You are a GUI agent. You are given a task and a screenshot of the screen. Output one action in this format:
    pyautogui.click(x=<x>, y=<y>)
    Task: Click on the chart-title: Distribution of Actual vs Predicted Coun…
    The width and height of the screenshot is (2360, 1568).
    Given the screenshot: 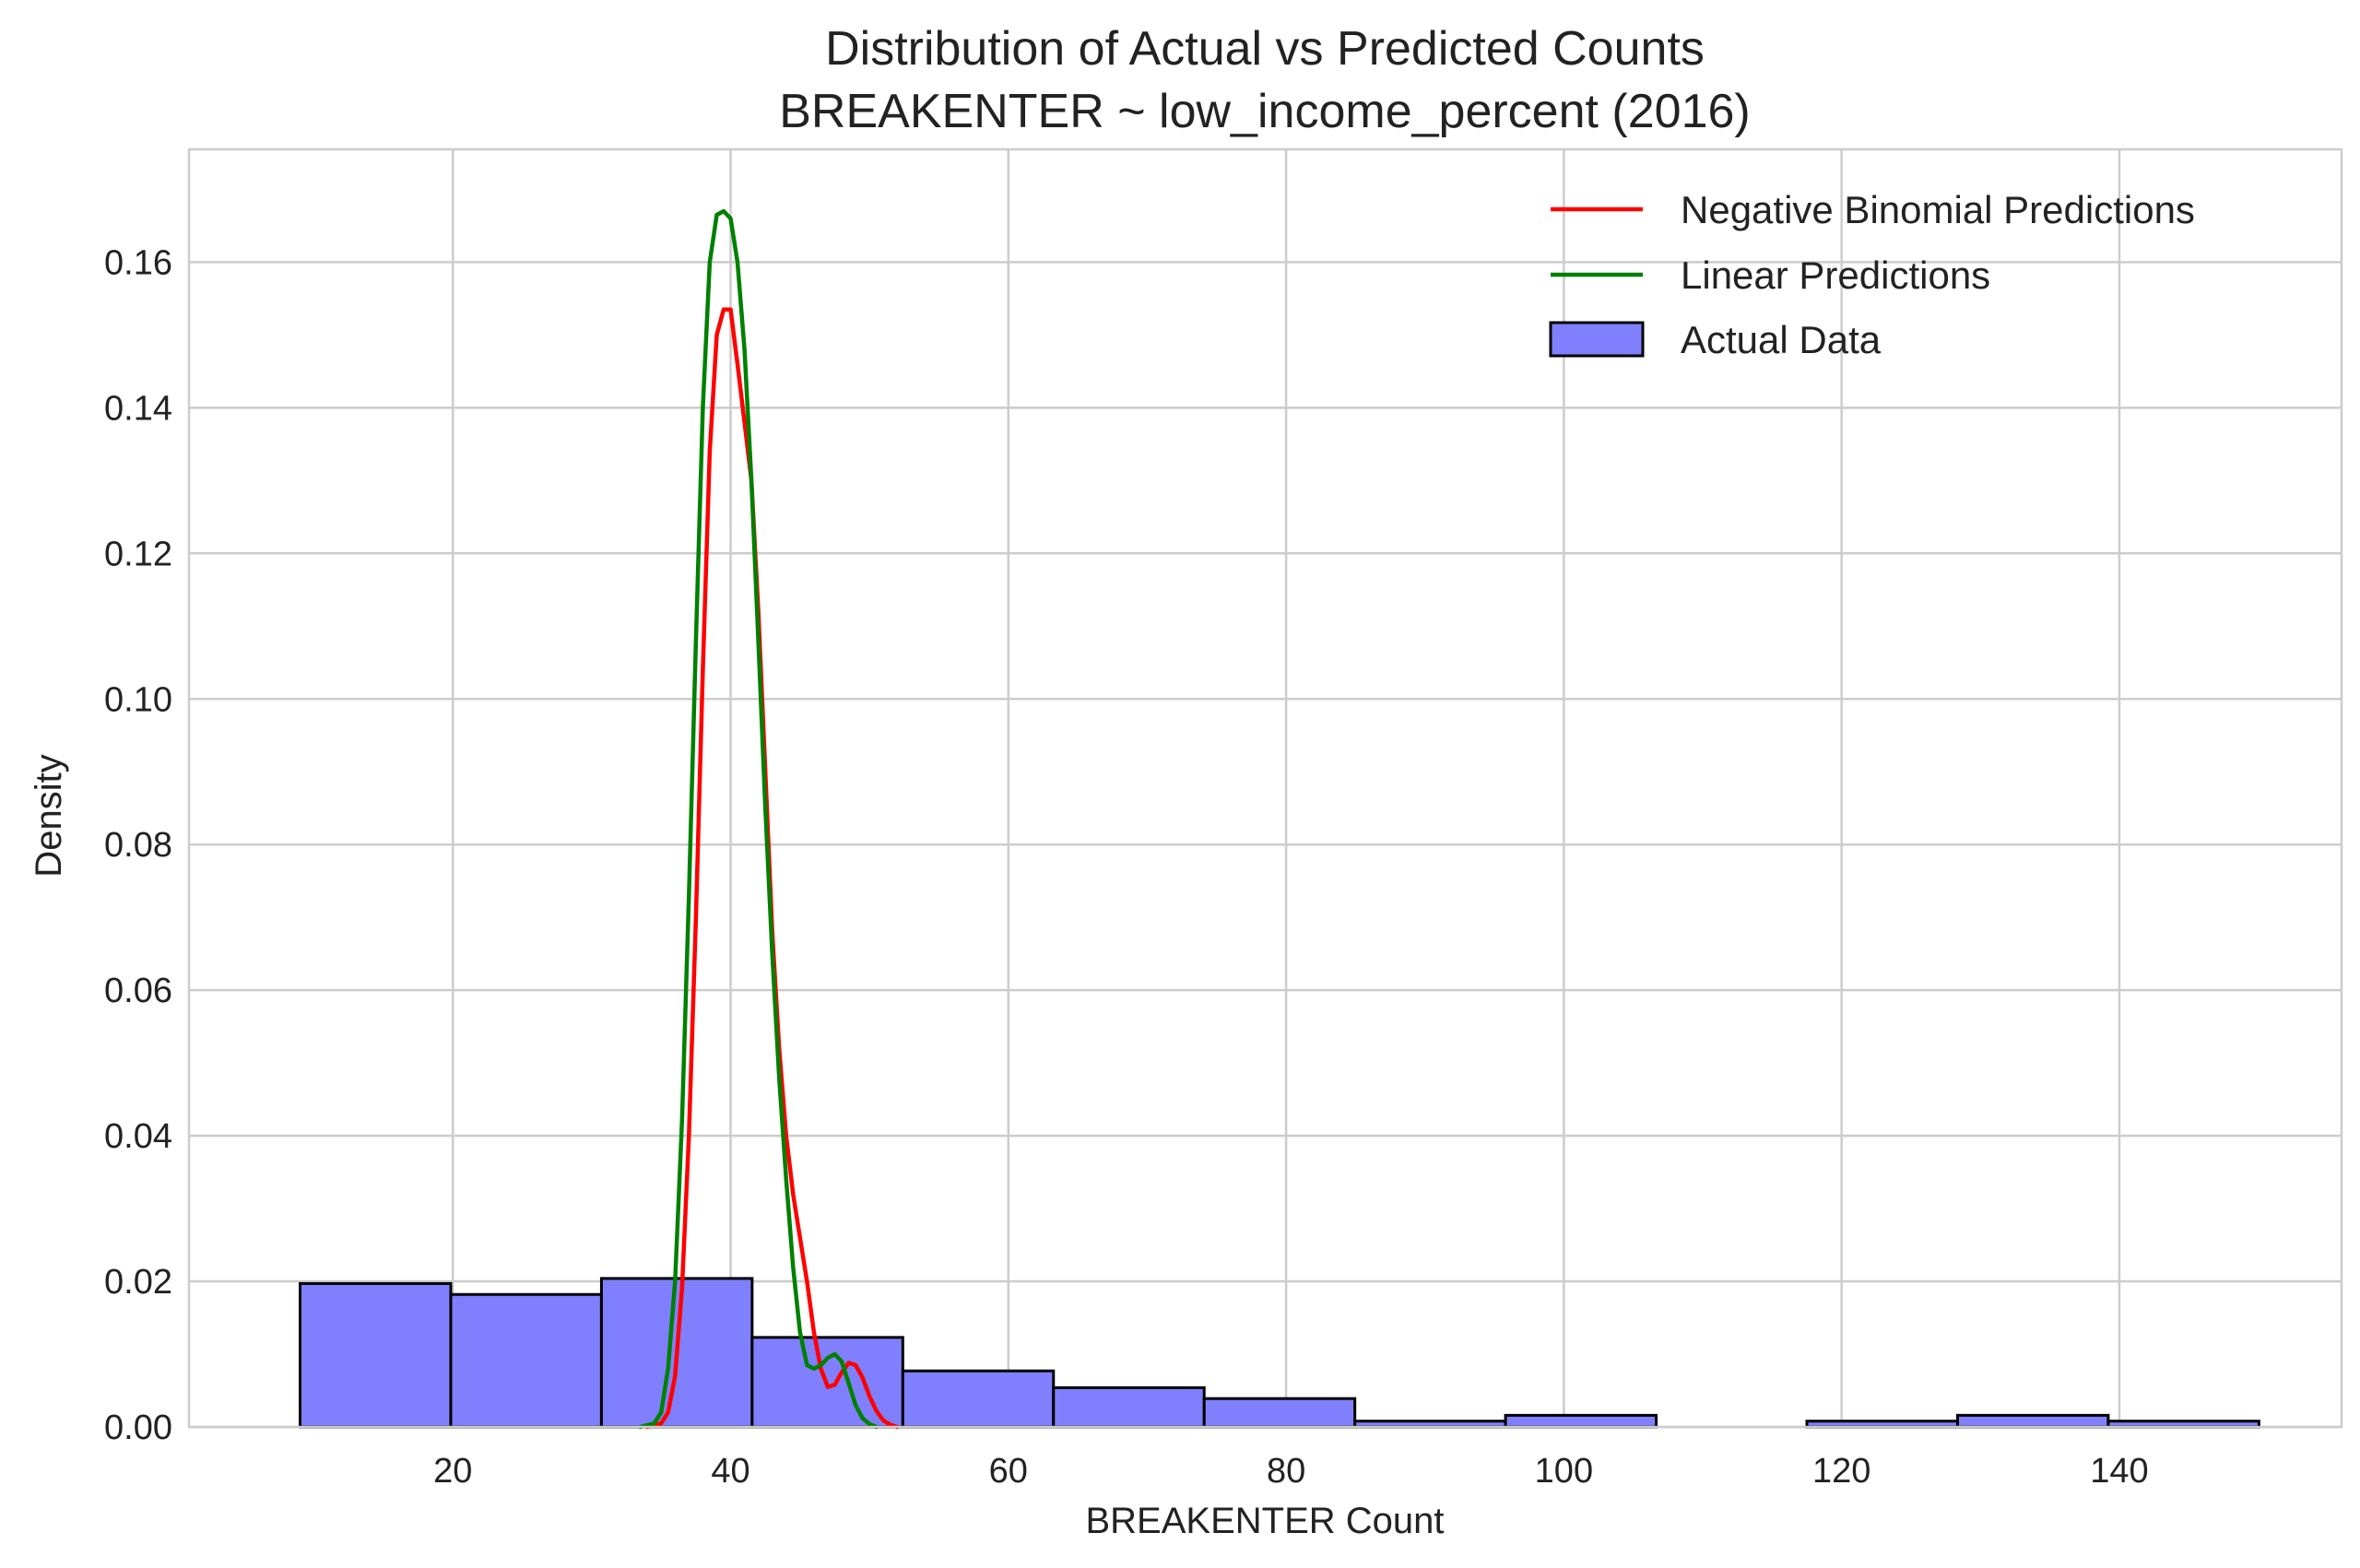 What is the action you would take?
    pyautogui.click(x=1265, y=49)
    